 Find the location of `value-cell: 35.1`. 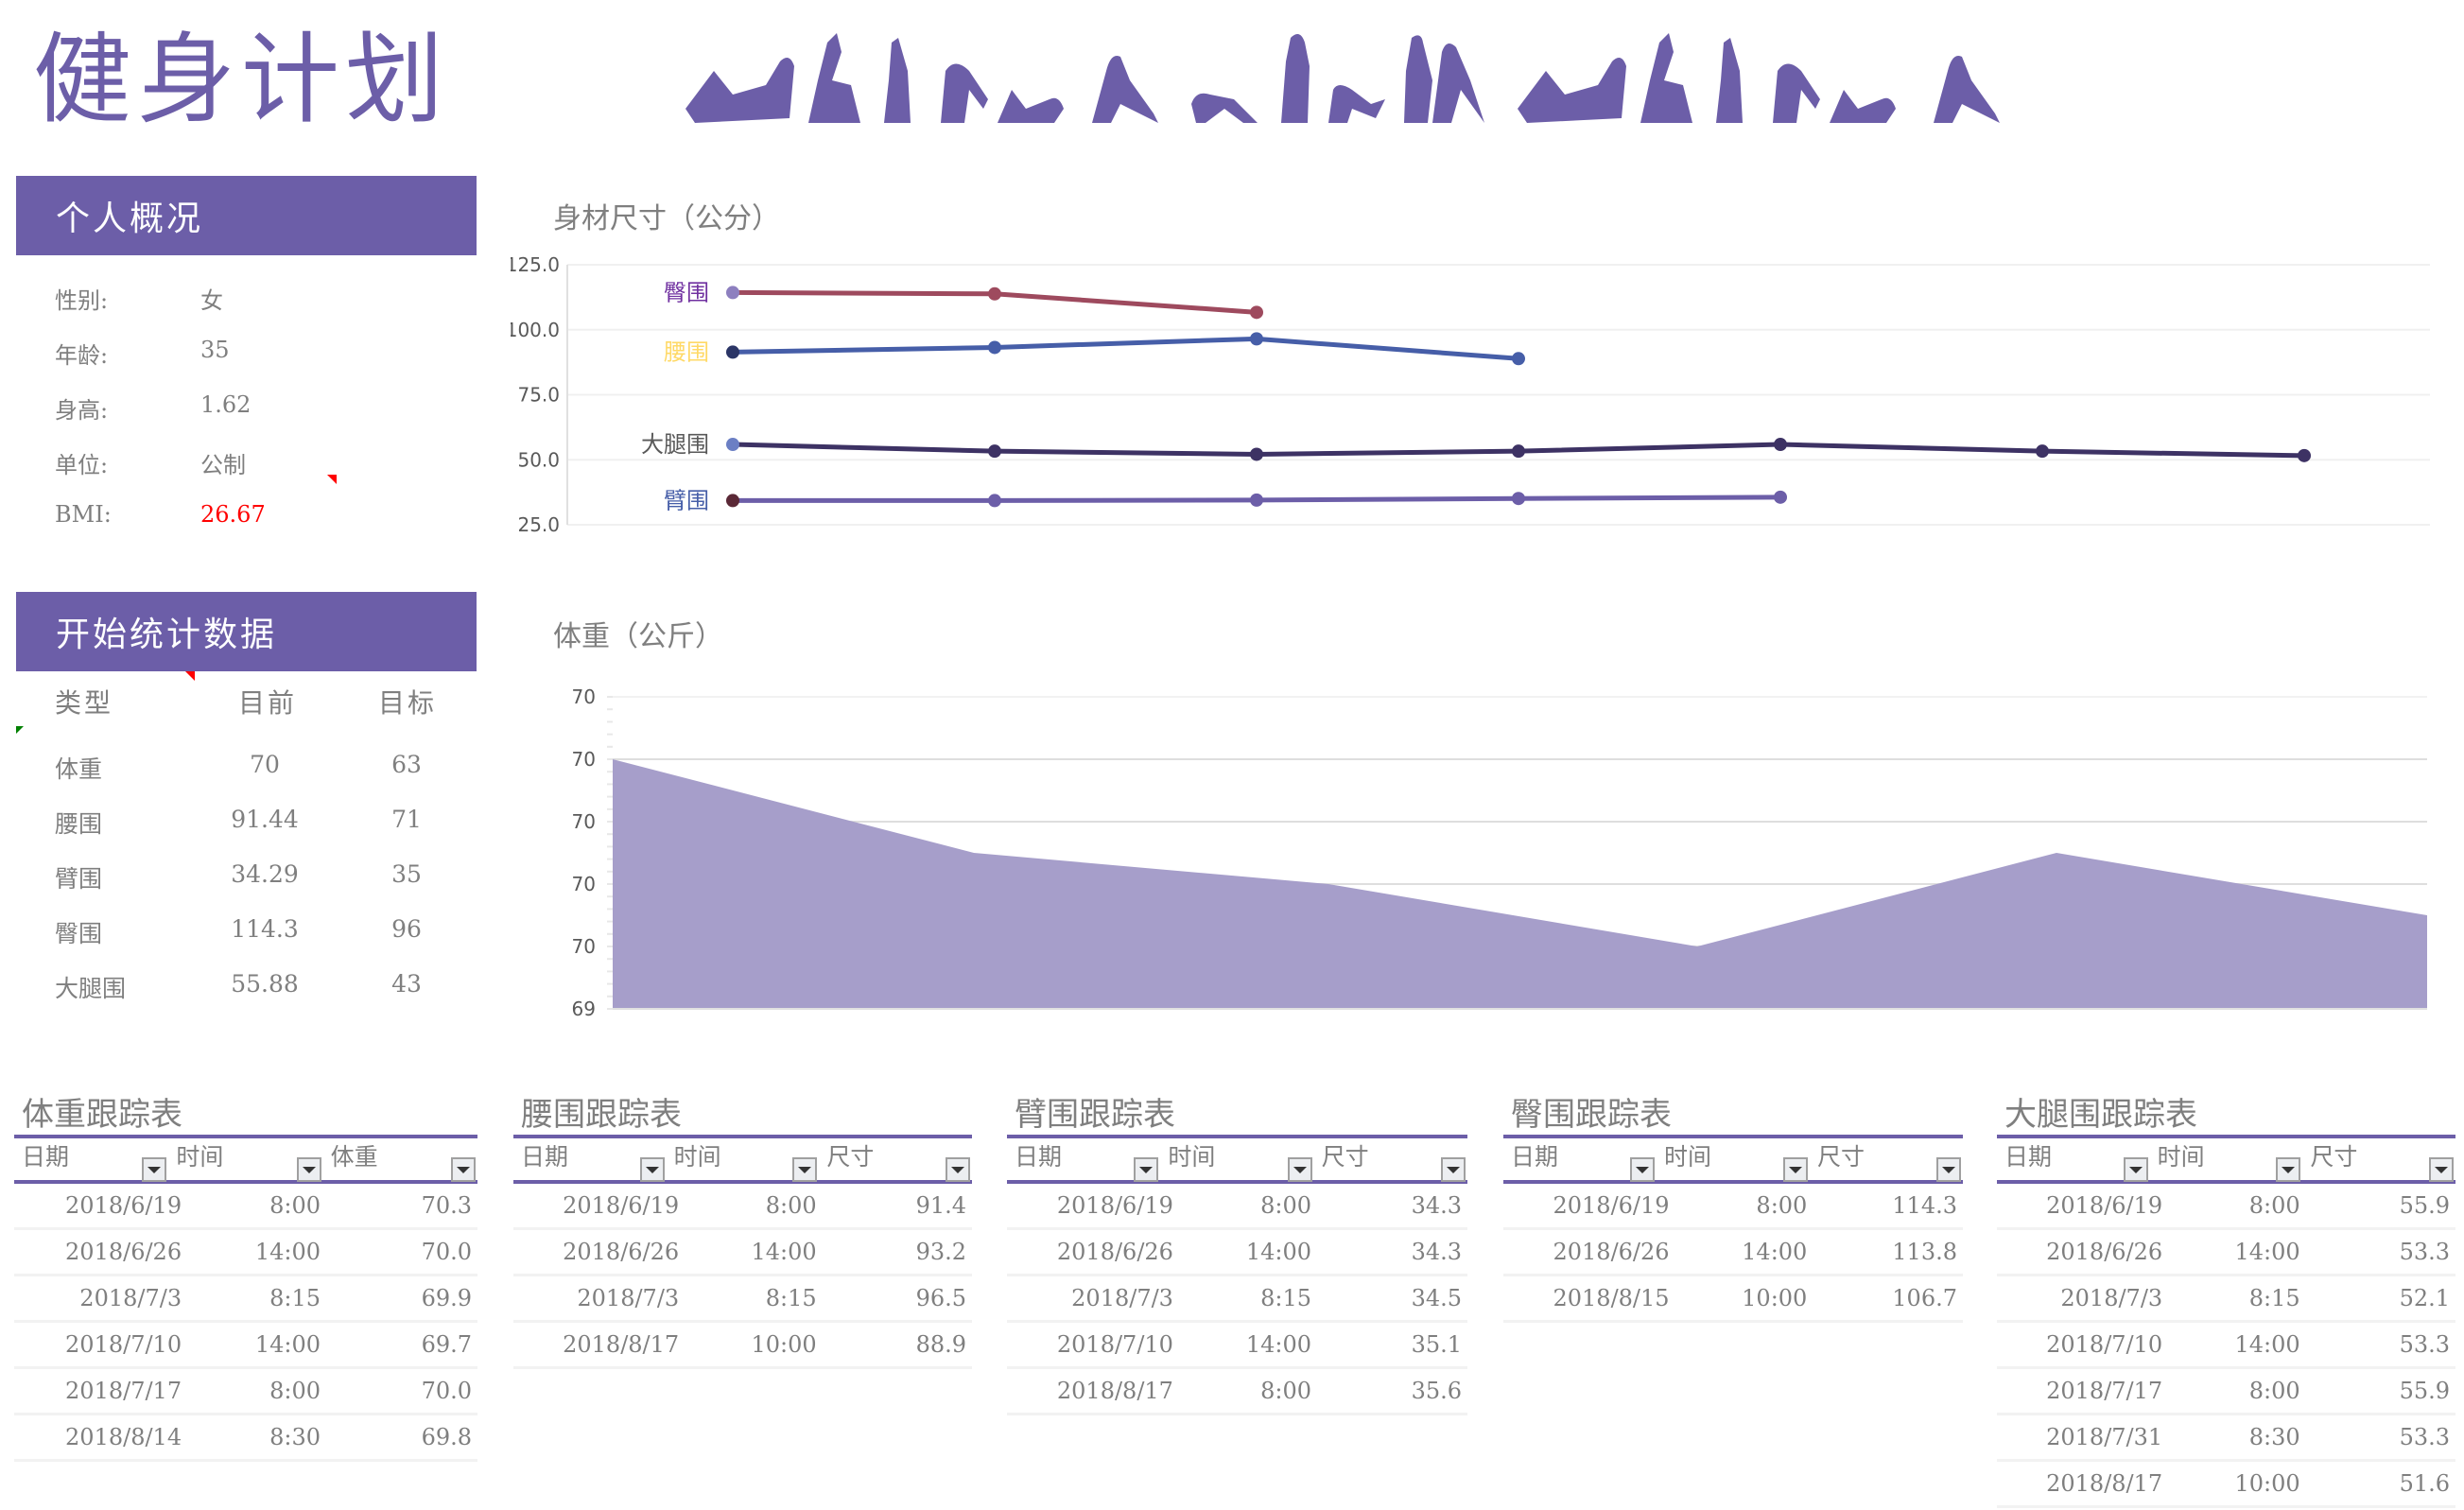

value-cell: 35.1 is located at coordinates (1436, 1344).